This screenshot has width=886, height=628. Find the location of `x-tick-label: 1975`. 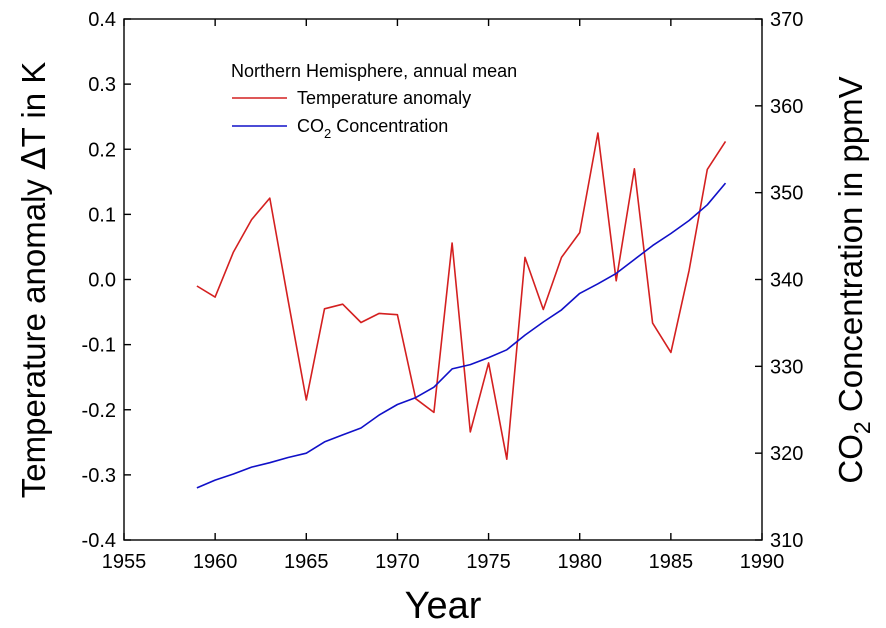

x-tick-label: 1975 is located at coordinates (488, 562).